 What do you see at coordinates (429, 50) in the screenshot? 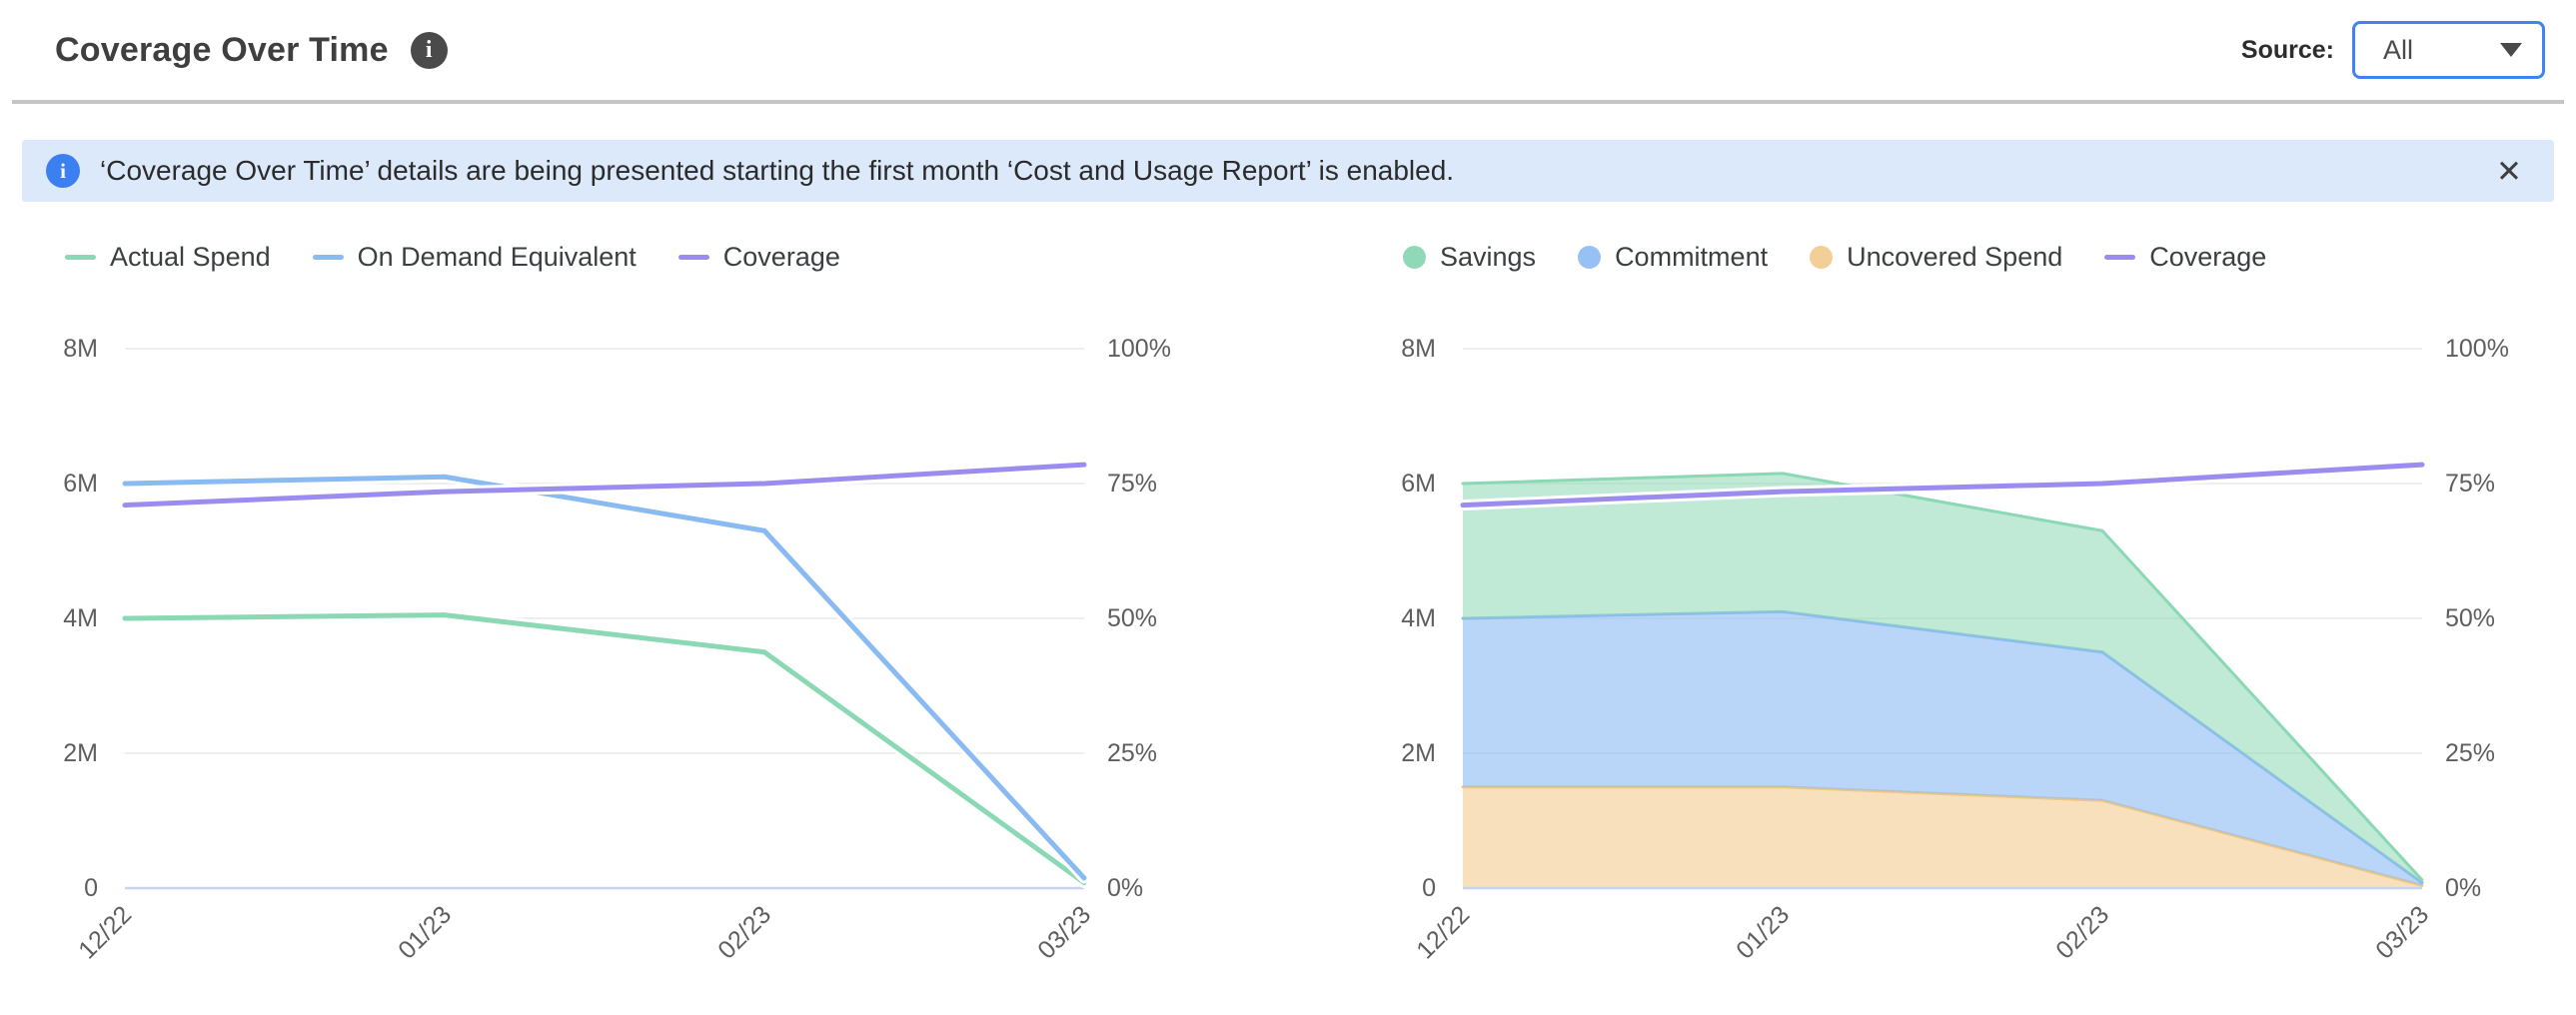
I see `info-icon: i` at bounding box center [429, 50].